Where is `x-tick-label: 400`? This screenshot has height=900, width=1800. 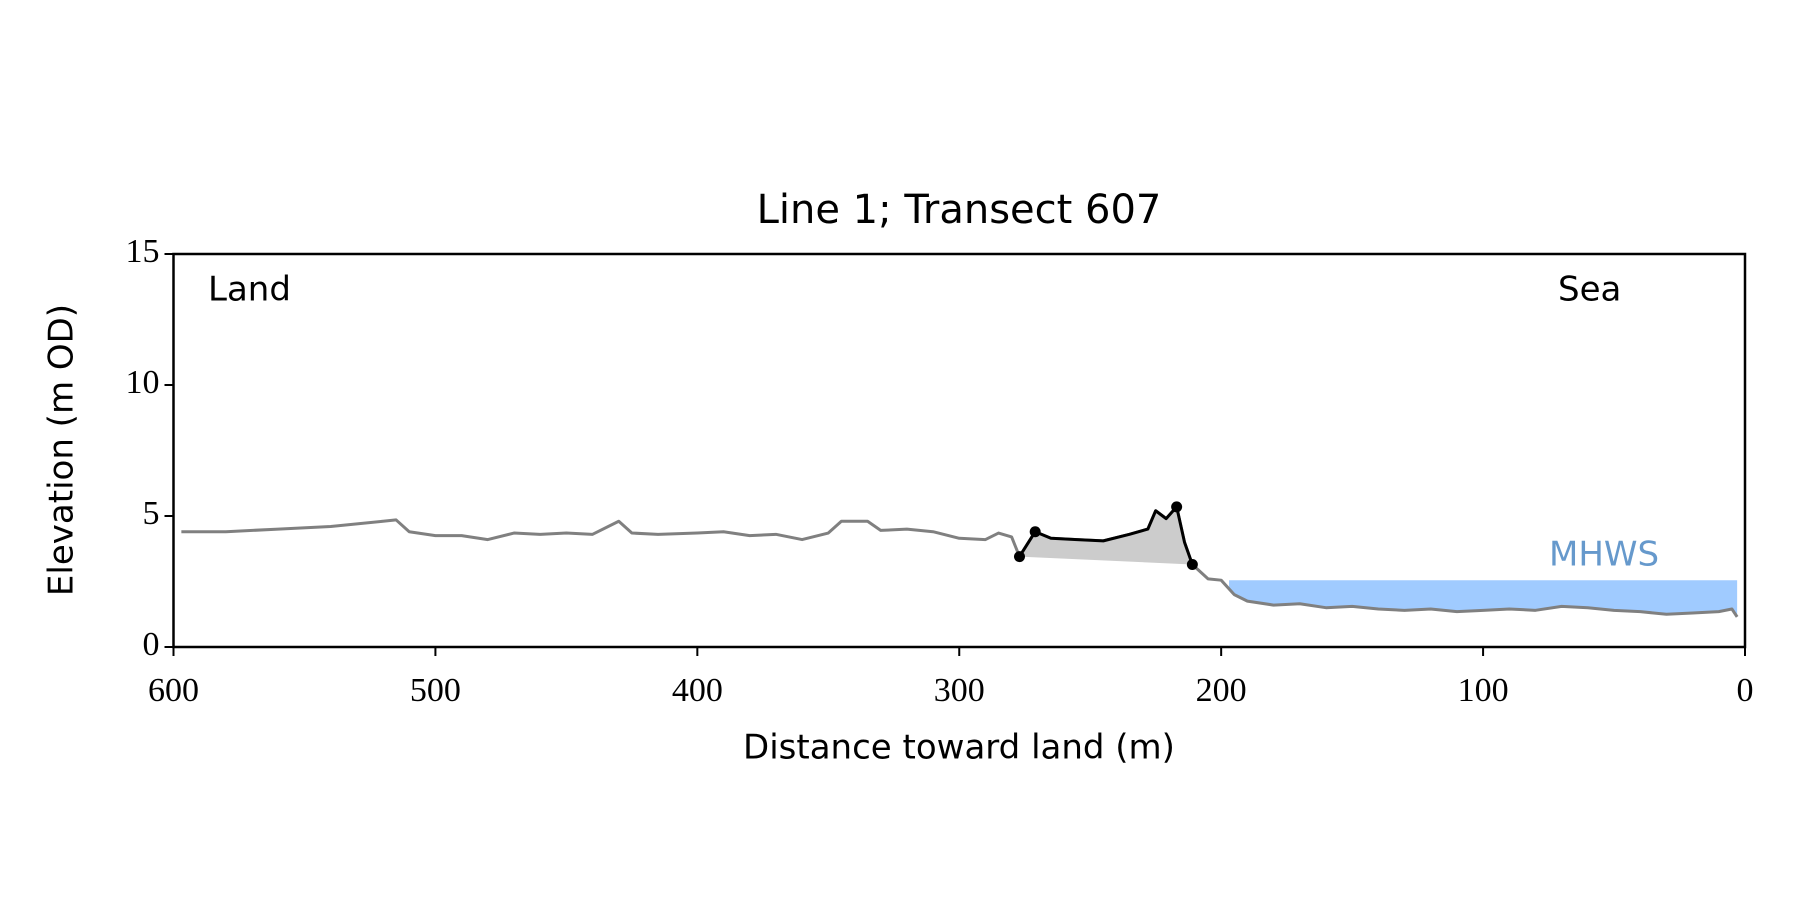
x-tick-label: 400 is located at coordinates (697, 690).